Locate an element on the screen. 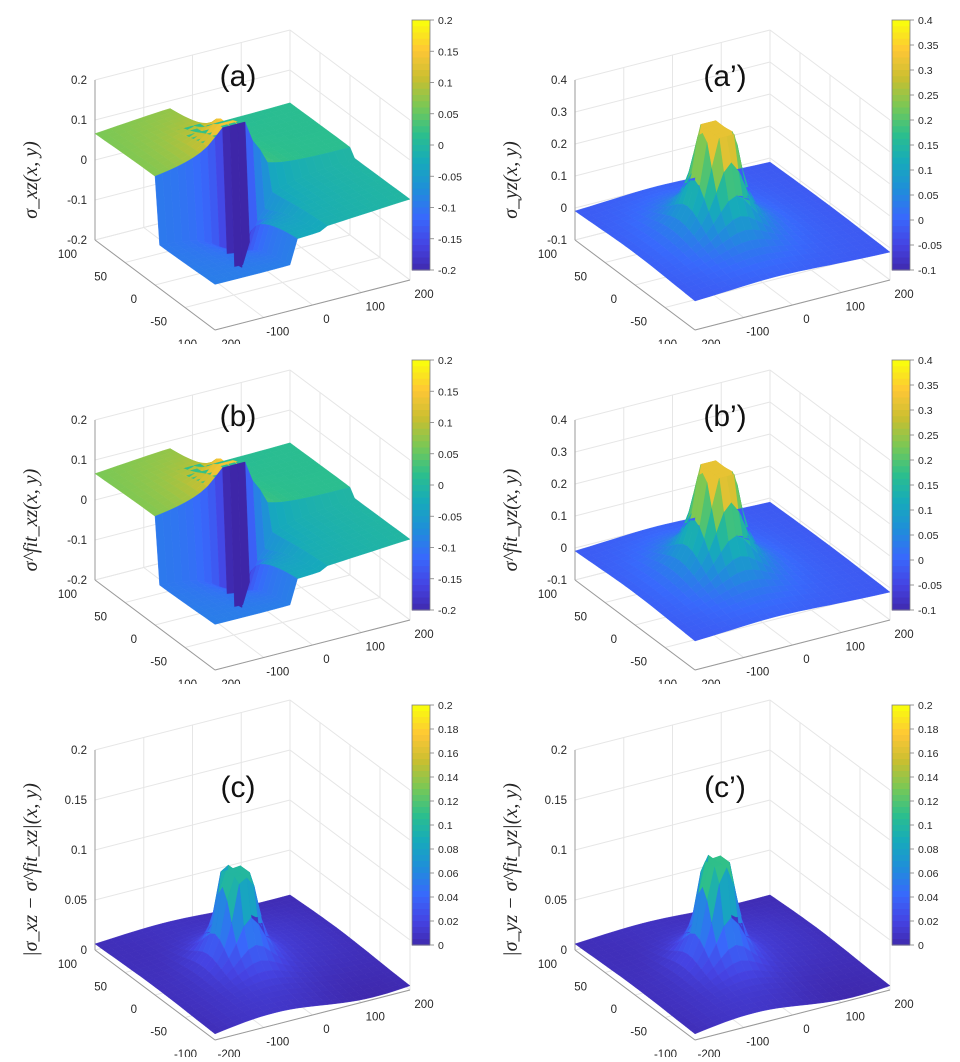 This screenshot has width=960, height=1062. y-tick-label: 100 is located at coordinates (547, 595).